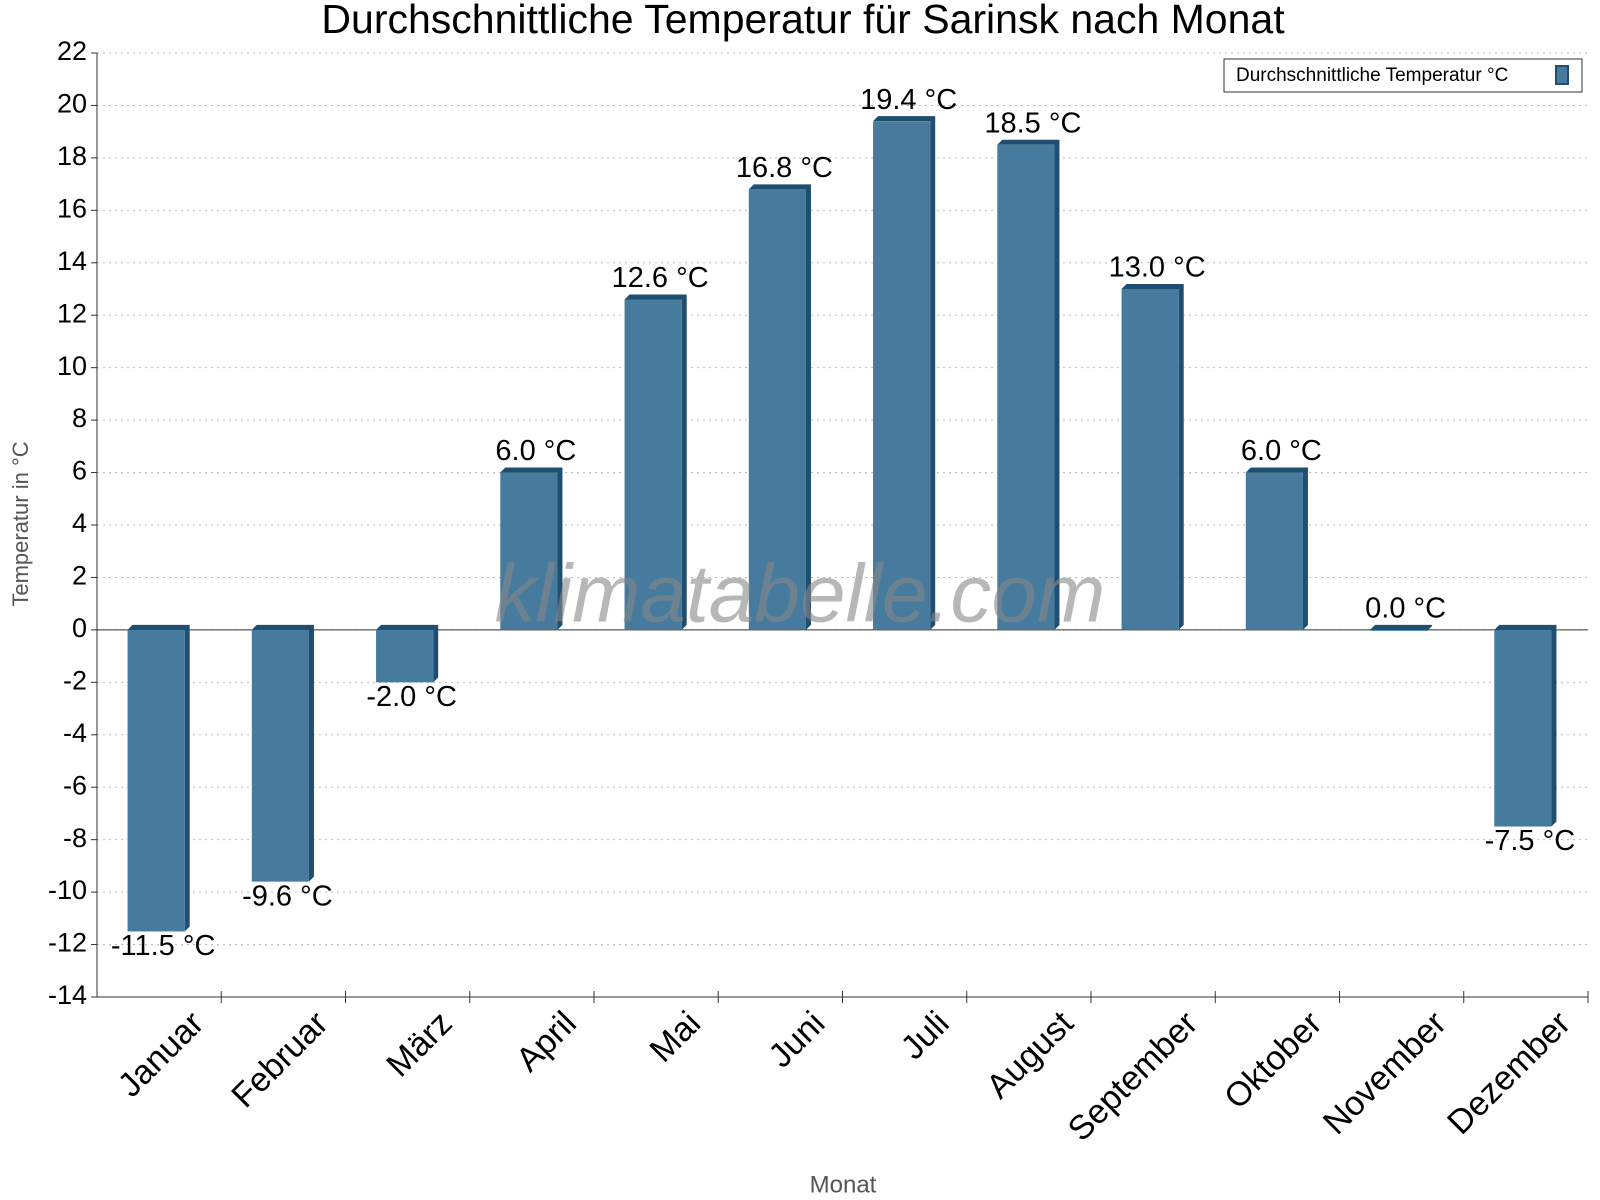 The width and height of the screenshot is (1600, 1200). Describe the element at coordinates (72, 261) in the screenshot. I see `y-tick-label: 14` at that location.